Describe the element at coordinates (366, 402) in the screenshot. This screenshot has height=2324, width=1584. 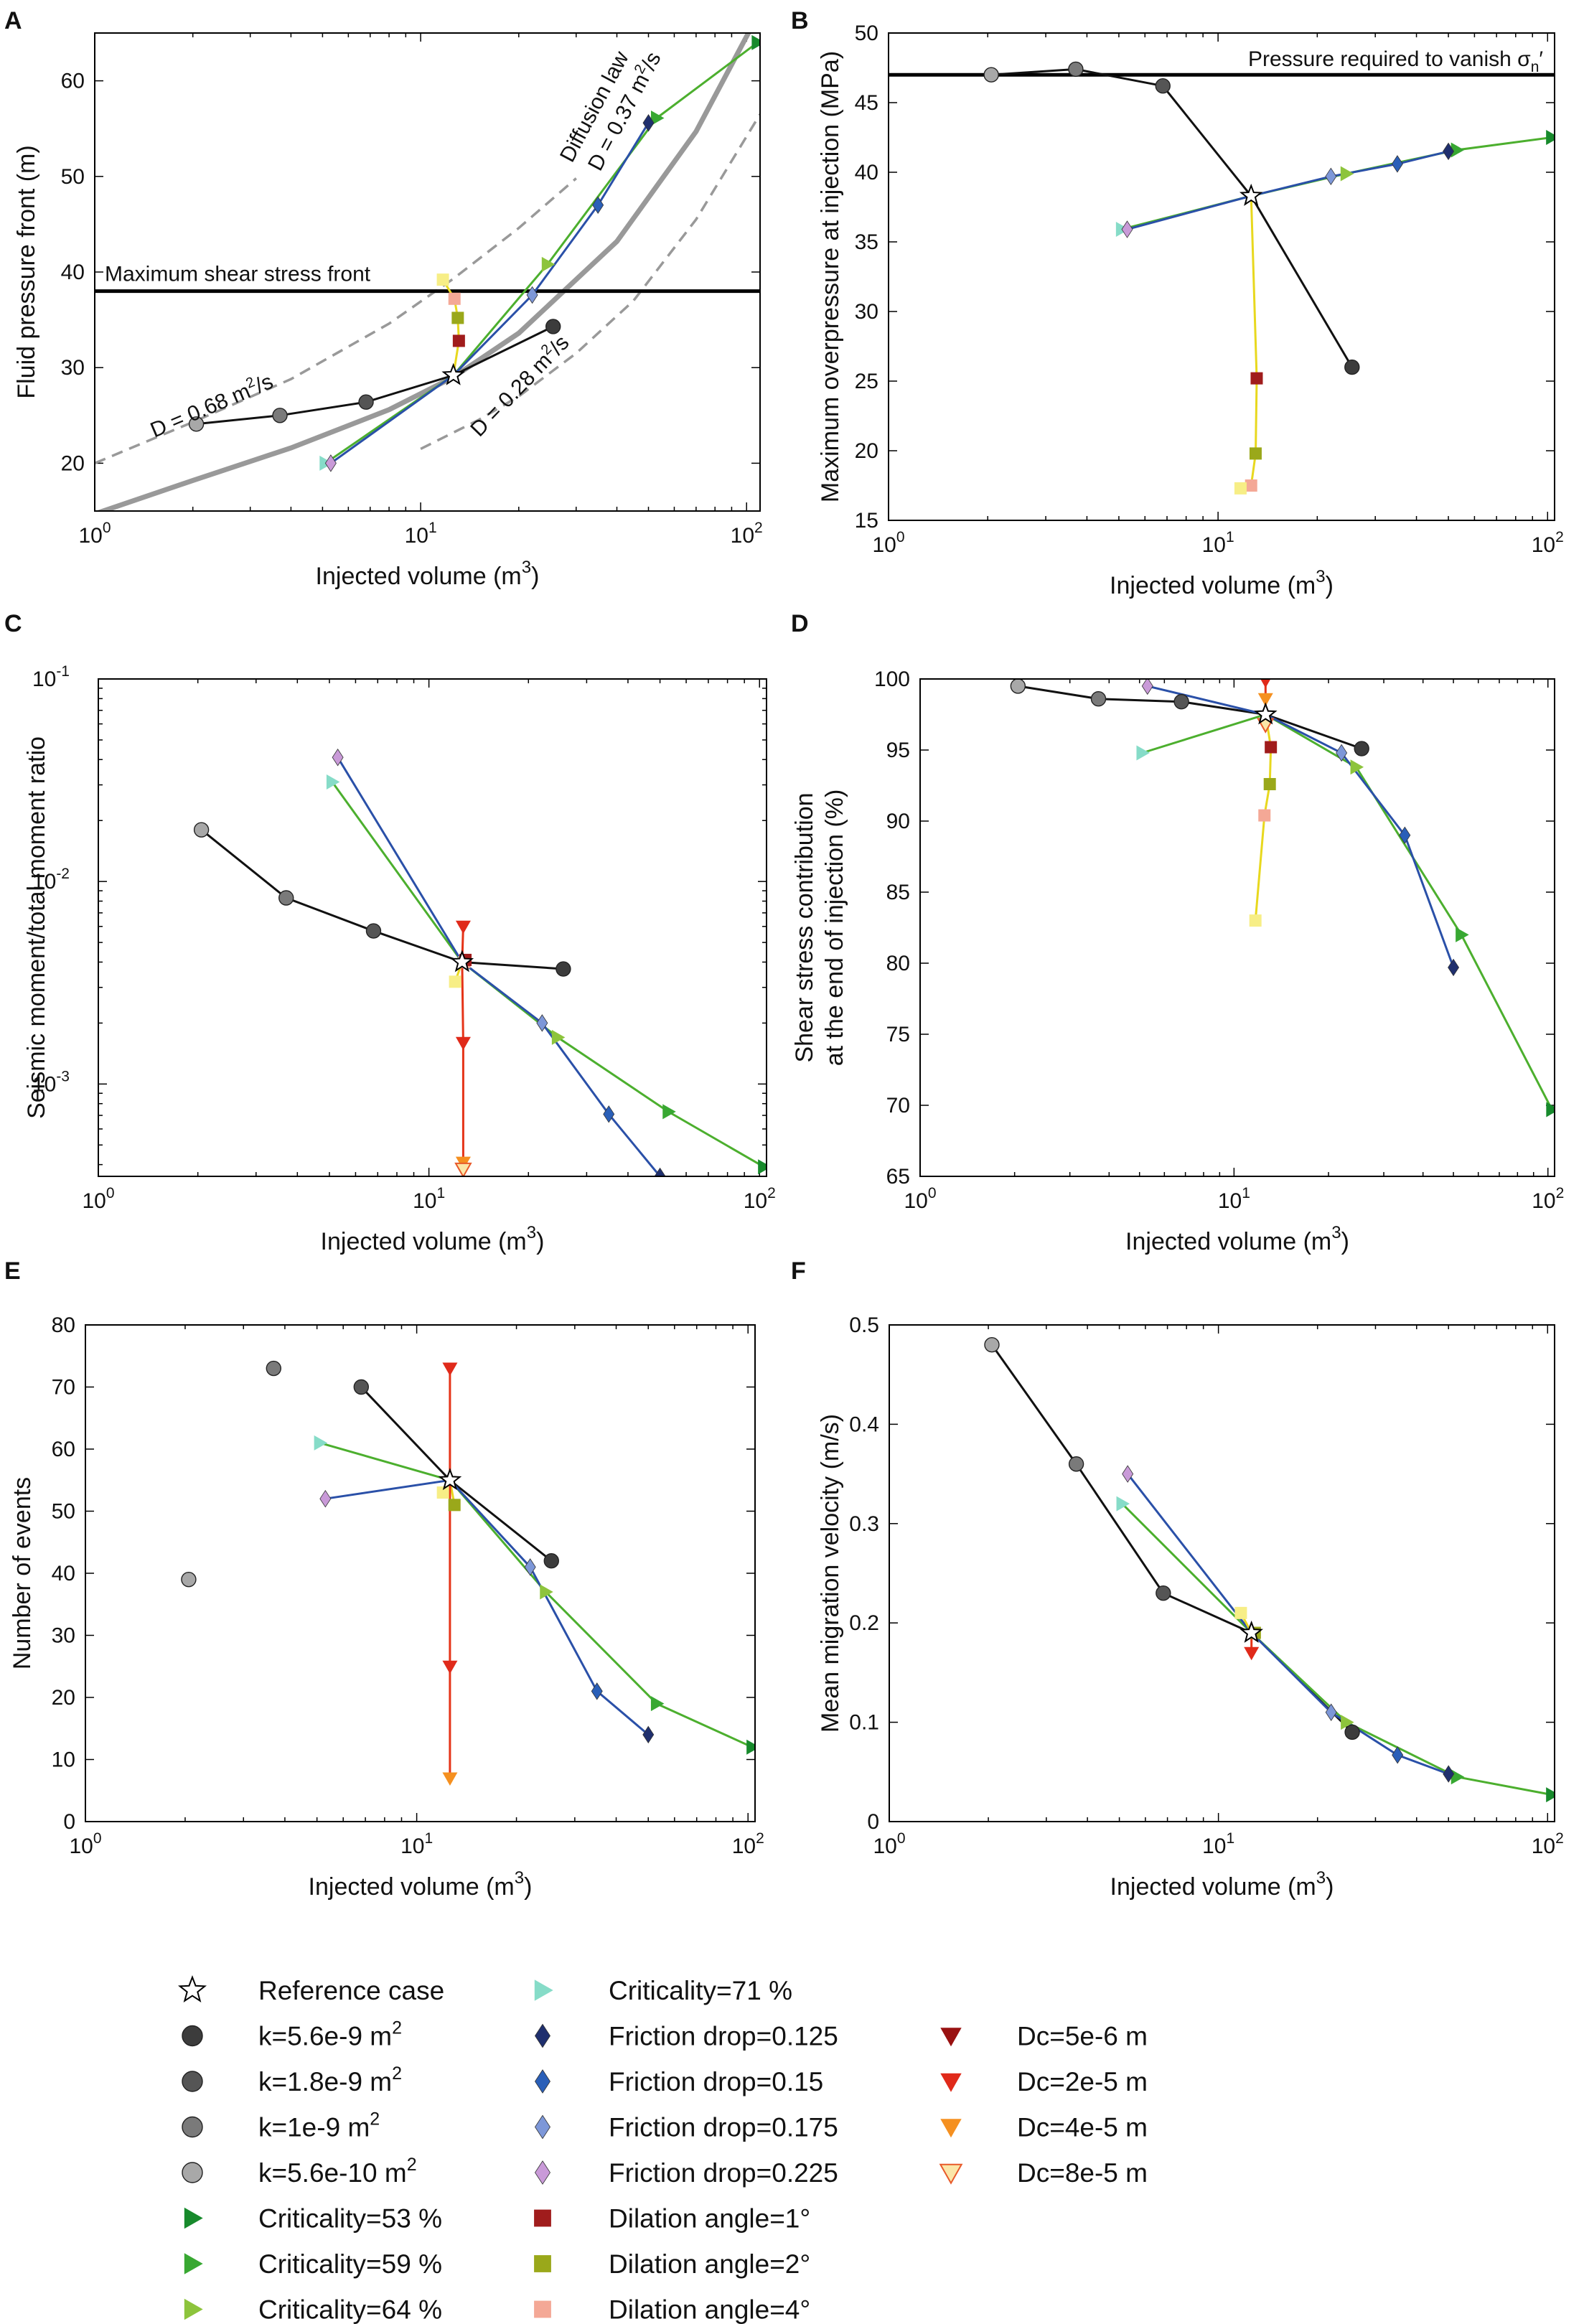
I see `k2-circle-marker` at that location.